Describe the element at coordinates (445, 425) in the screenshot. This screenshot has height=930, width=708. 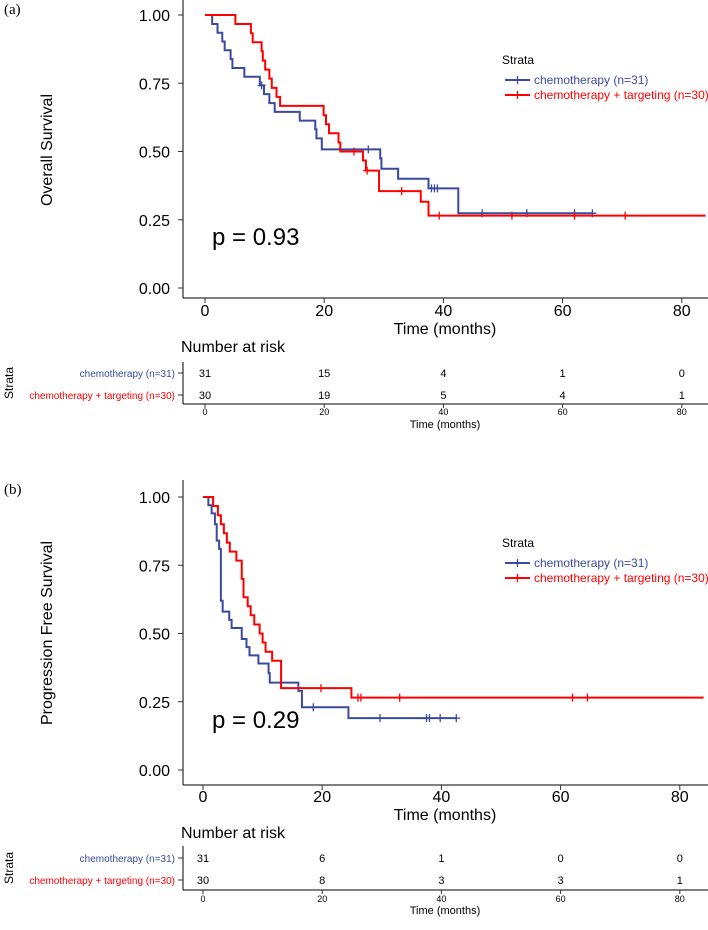
I see `risk-table-x-title: Time (months)` at that location.